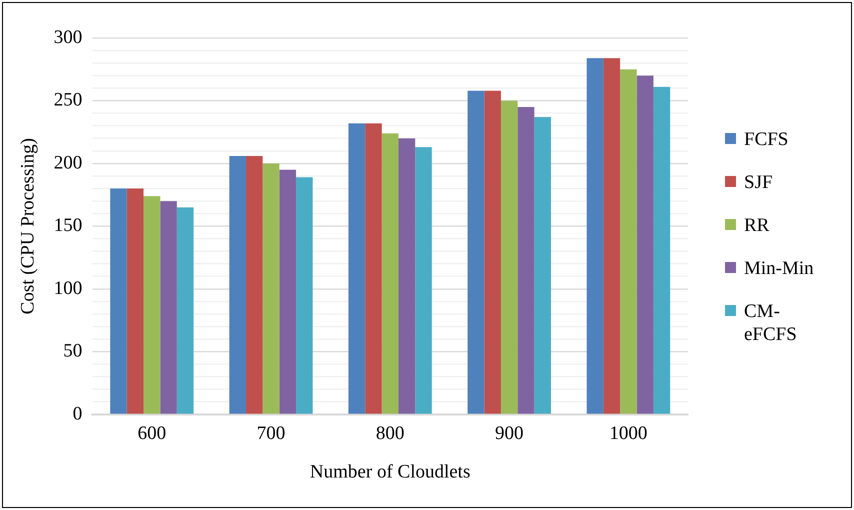 The height and width of the screenshot is (510, 854). What do you see at coordinates (771, 323) in the screenshot?
I see `legend-label: CM-eFCFS` at bounding box center [771, 323].